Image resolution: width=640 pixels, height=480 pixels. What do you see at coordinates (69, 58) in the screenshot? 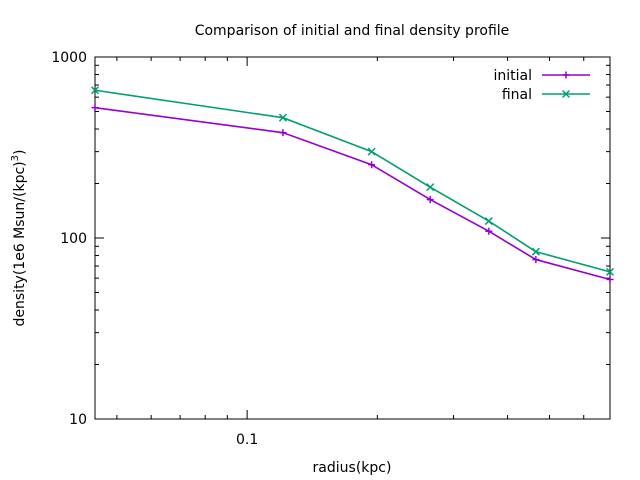
I see `y-tick-label: 1000` at bounding box center [69, 58].